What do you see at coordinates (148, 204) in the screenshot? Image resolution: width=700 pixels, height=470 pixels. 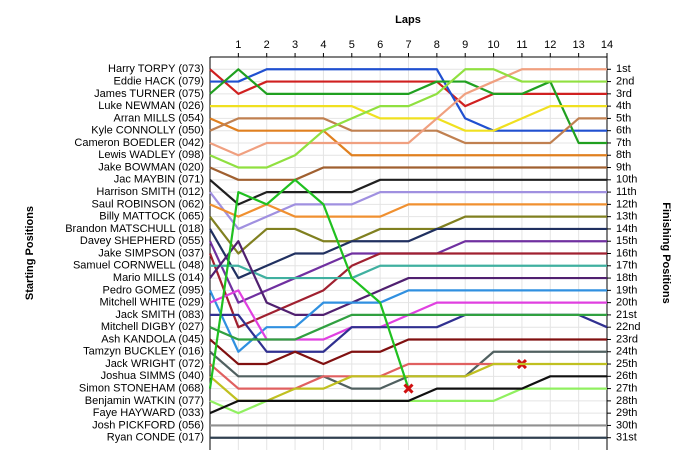 I see `driver-label: Saul ROBINSON (062)` at bounding box center [148, 204].